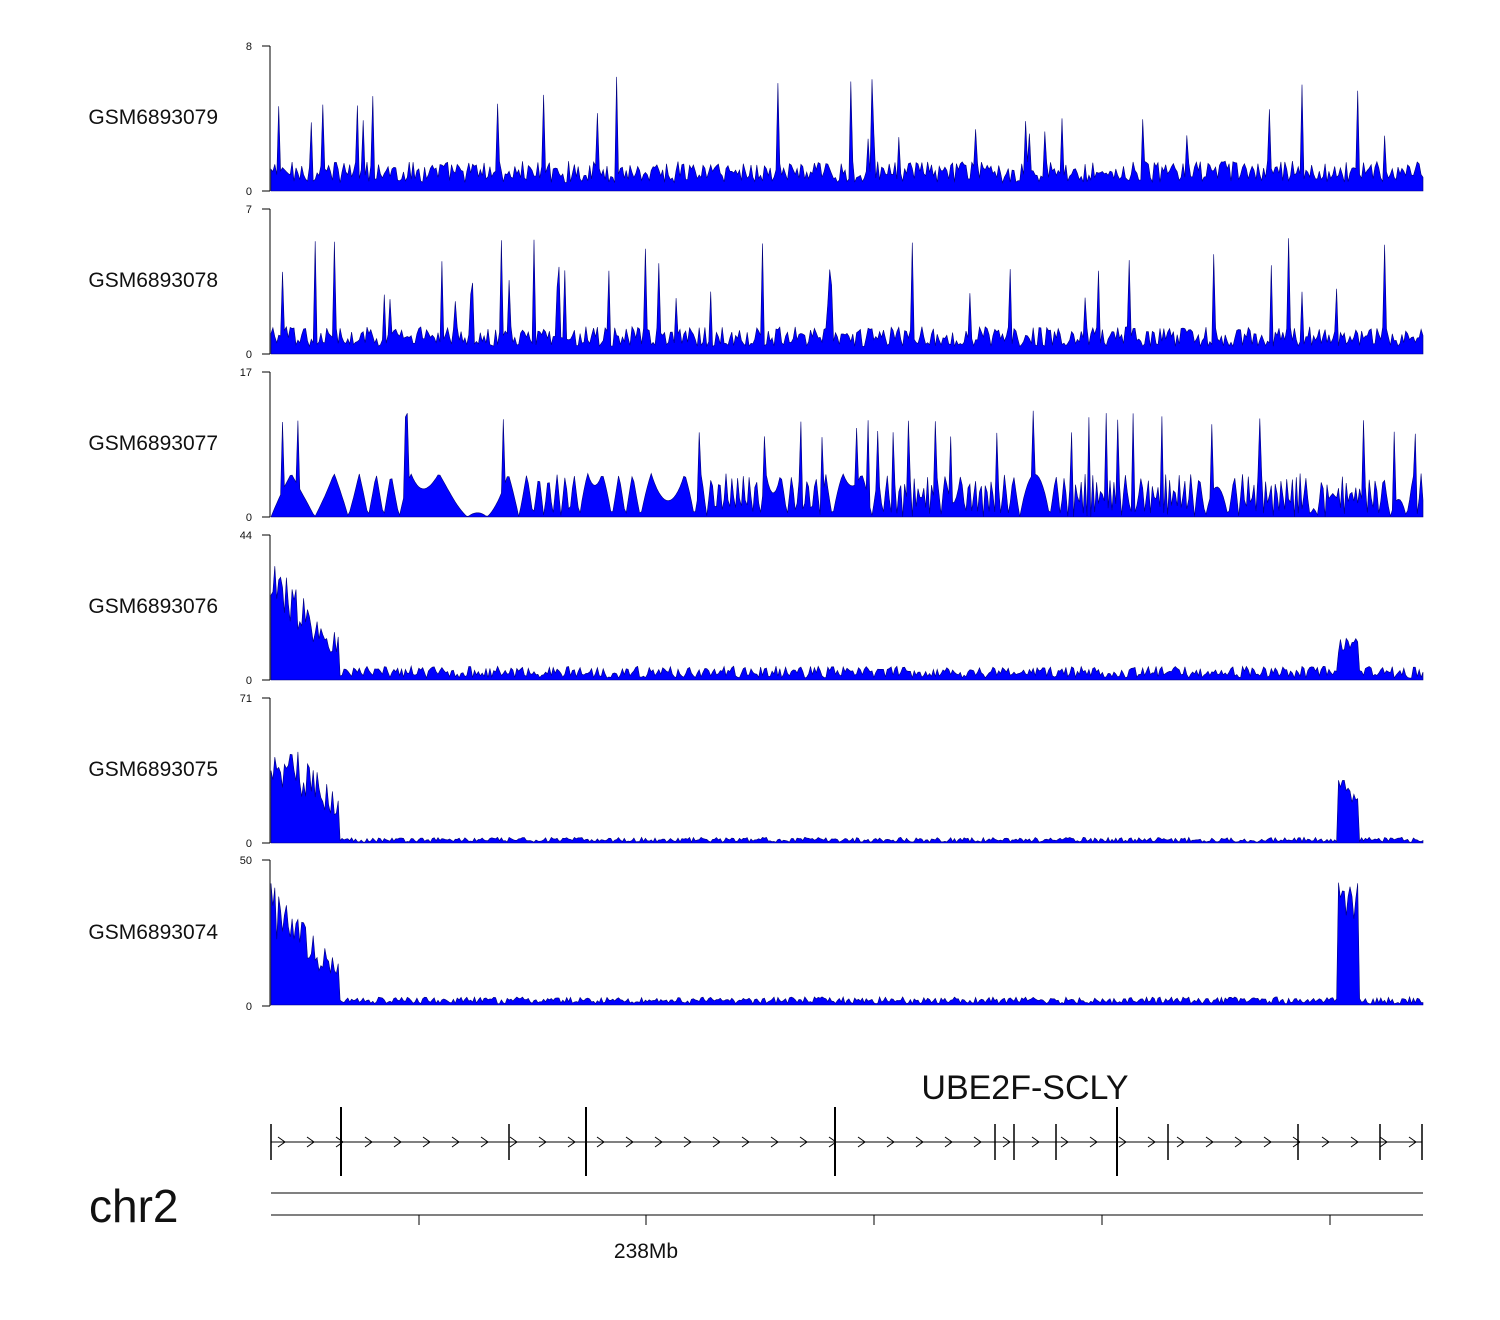 The image size is (1500, 1320). I want to click on strand-arrows, so click(847, 1142).